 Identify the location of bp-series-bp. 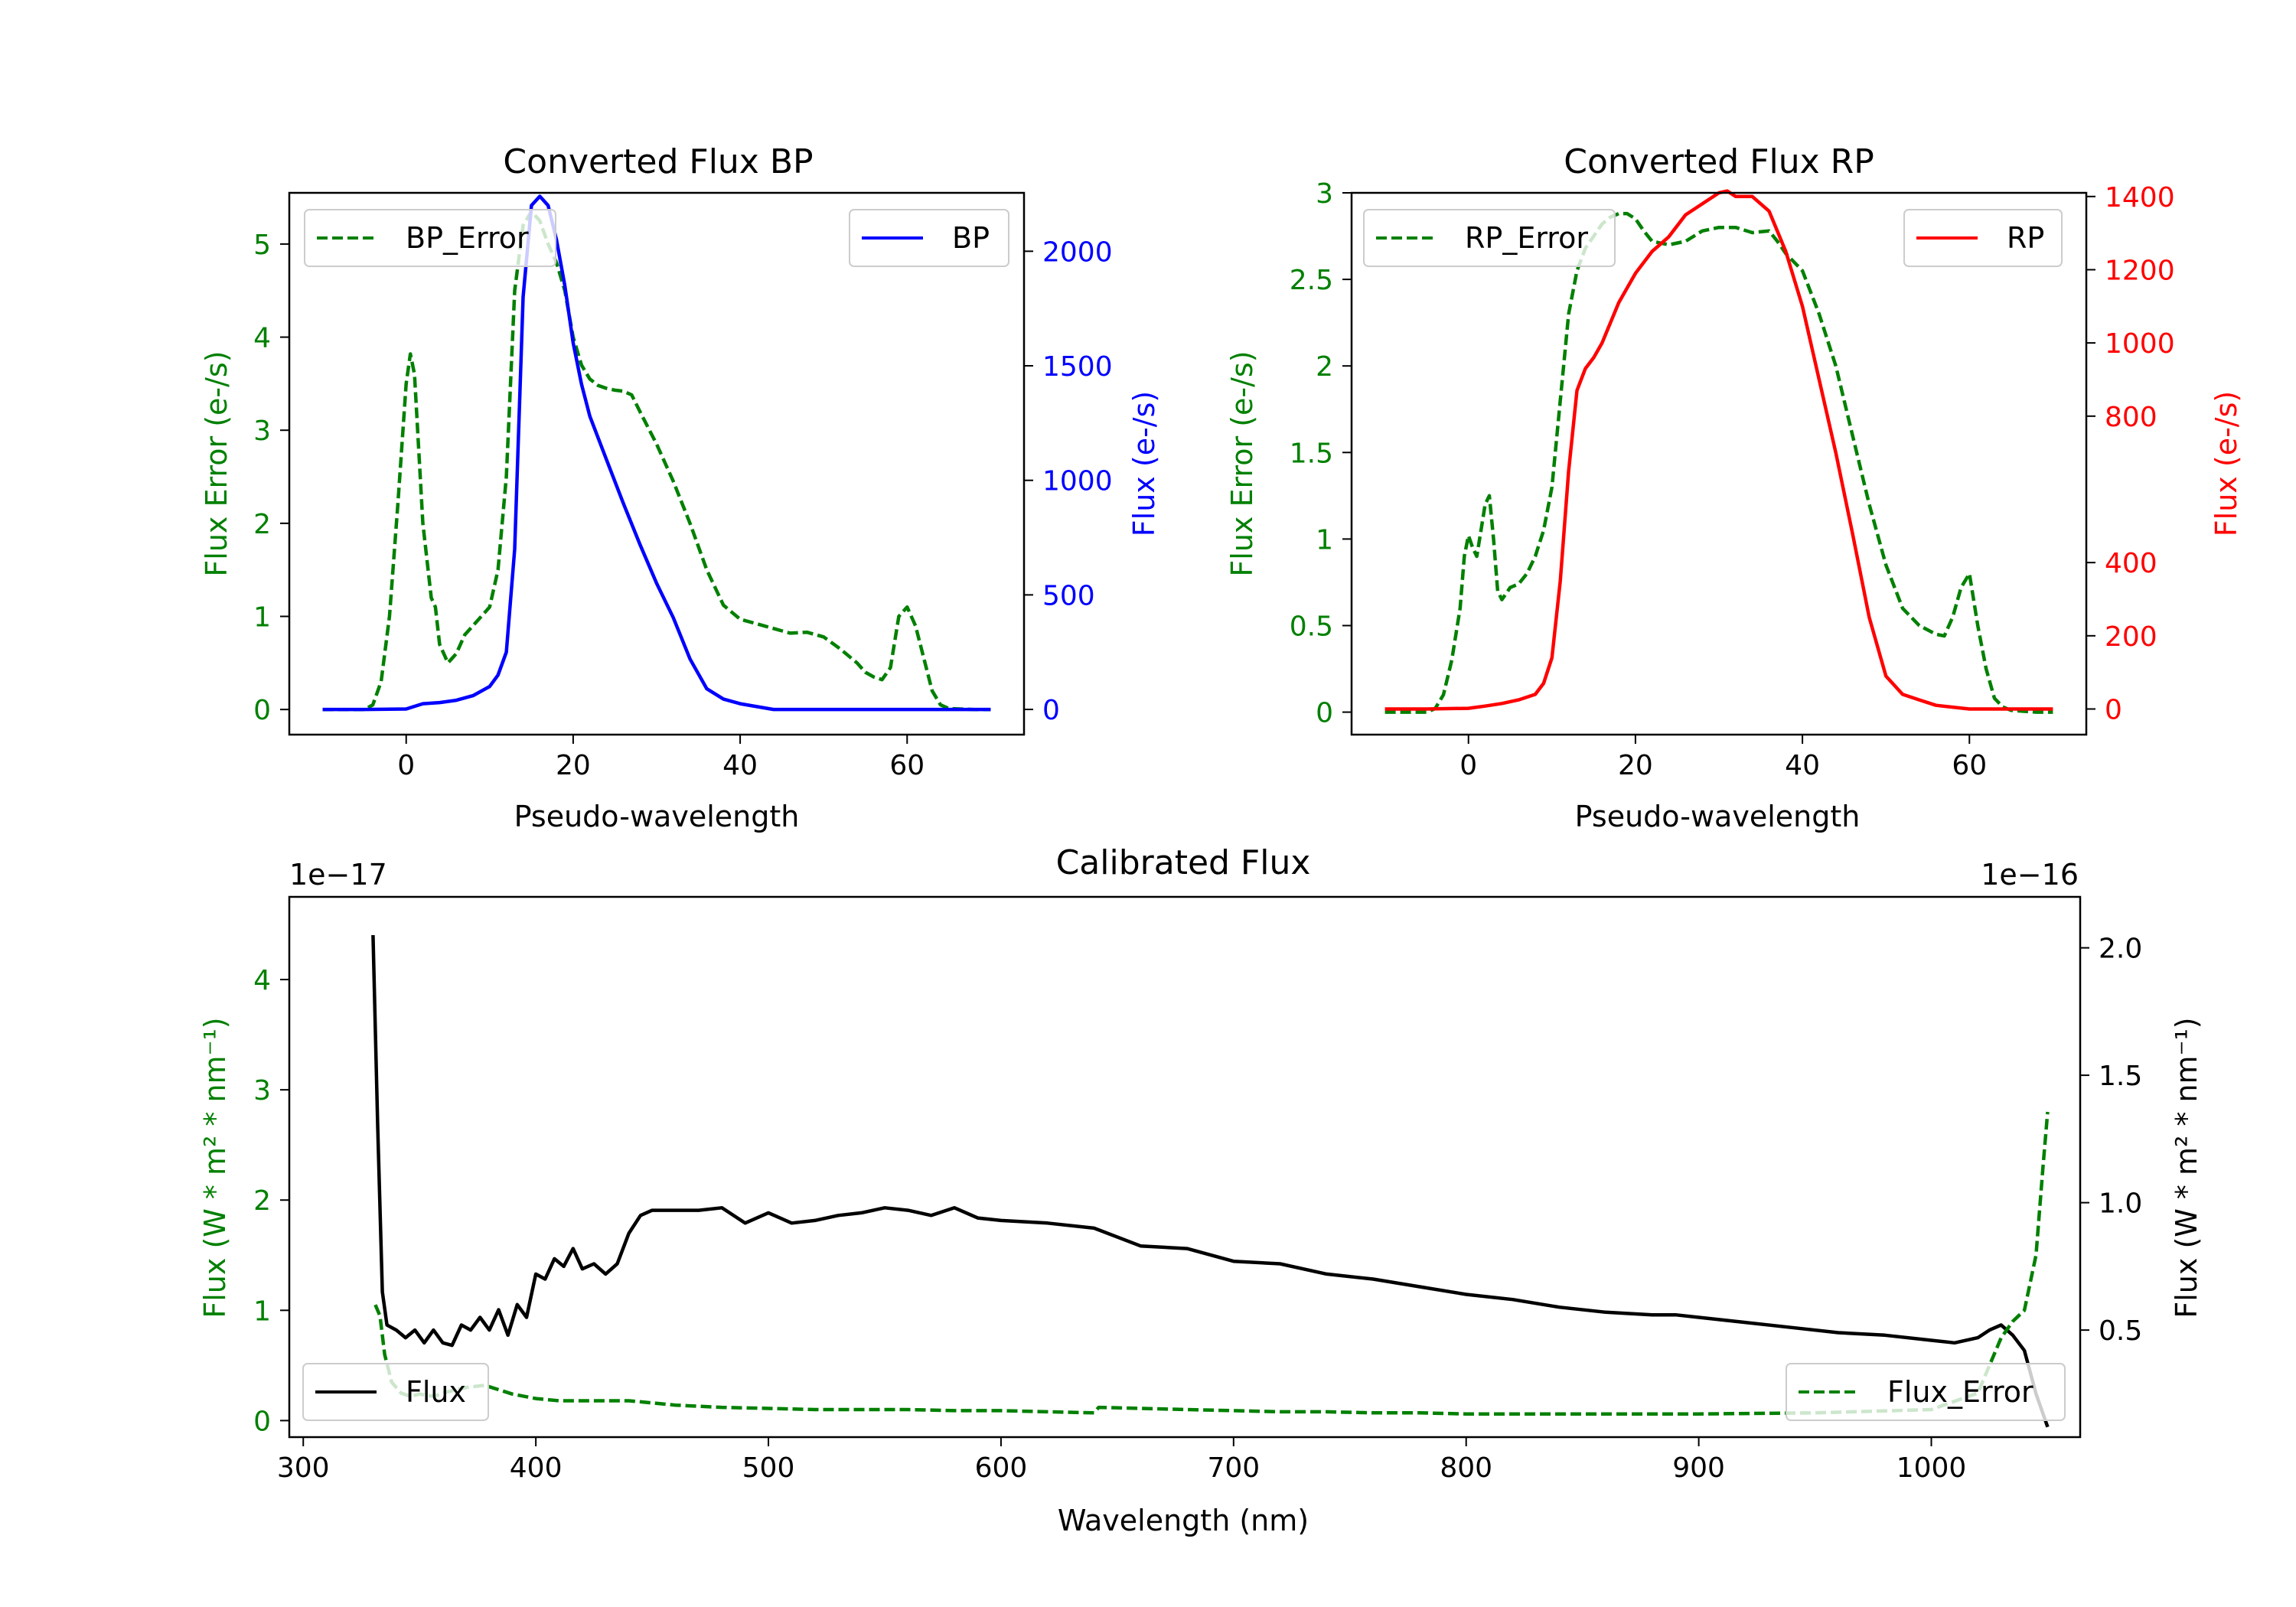
(656, 453).